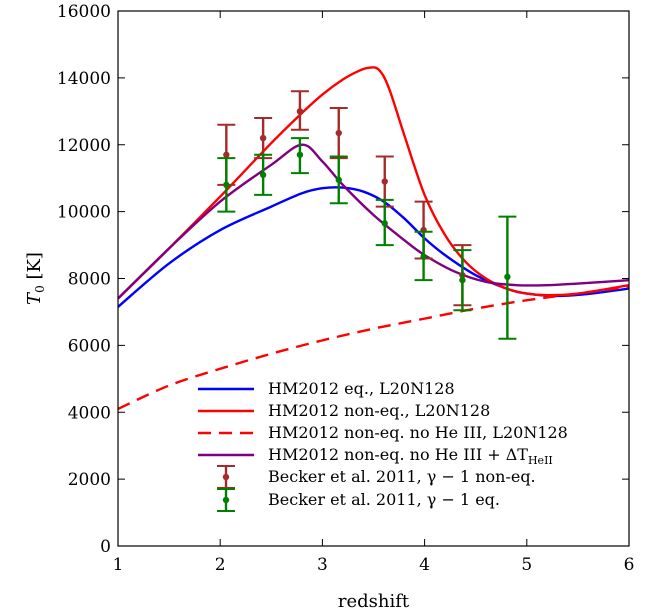  I want to click on legend-label-errorbar-1: Becker et al. 2011, γ − 1 eq., so click(384, 499).